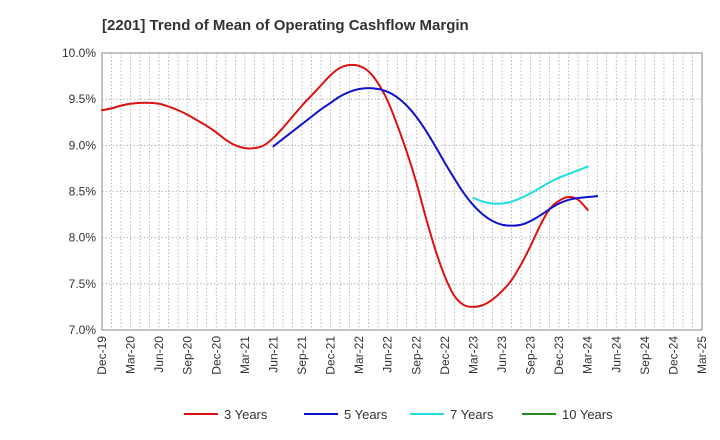 The width and height of the screenshot is (720, 440). I want to click on y-axis: 7.0% 7.5% 8.0% 8.5% 9.0% 9.5% 10.0%, so click(79, 191).